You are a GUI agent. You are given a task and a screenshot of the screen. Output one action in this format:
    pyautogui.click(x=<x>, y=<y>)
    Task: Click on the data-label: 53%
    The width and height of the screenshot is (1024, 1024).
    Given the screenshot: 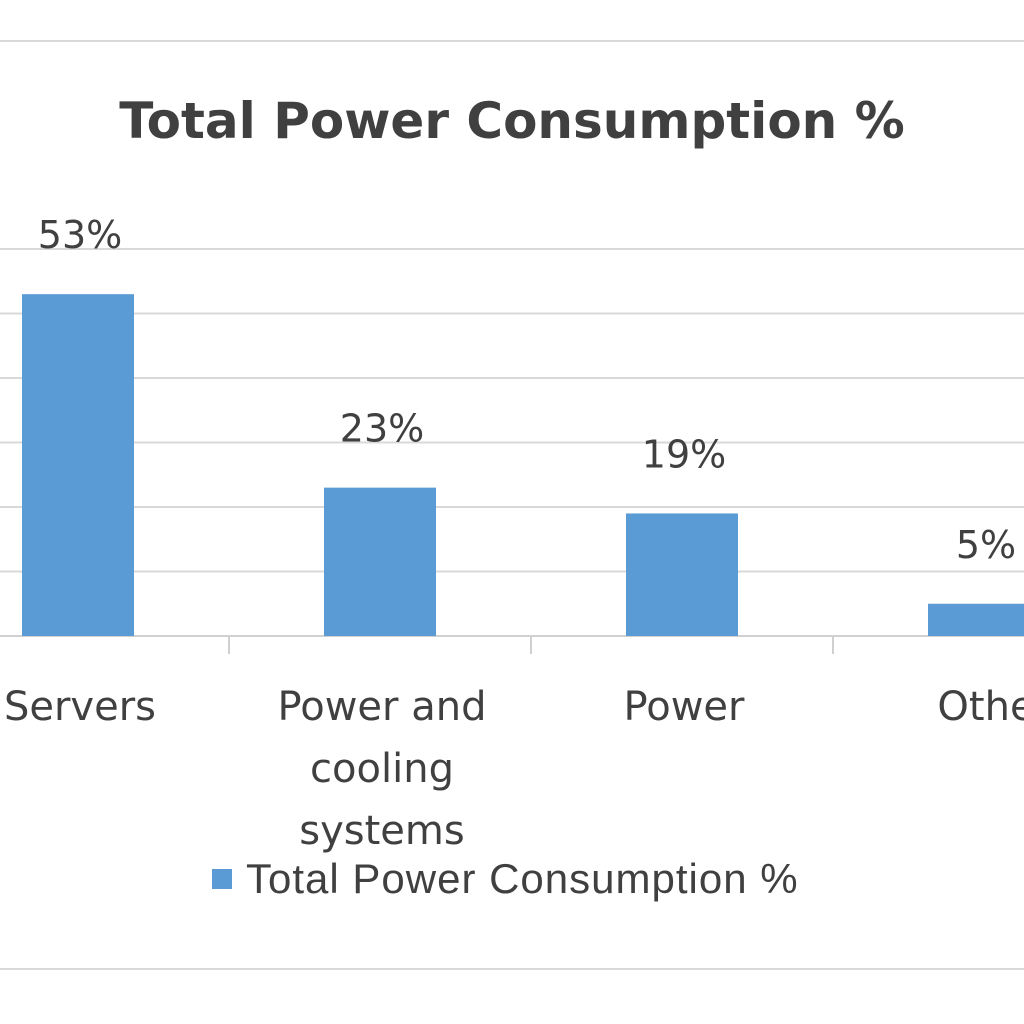 What is the action you would take?
    pyautogui.click(x=80, y=235)
    